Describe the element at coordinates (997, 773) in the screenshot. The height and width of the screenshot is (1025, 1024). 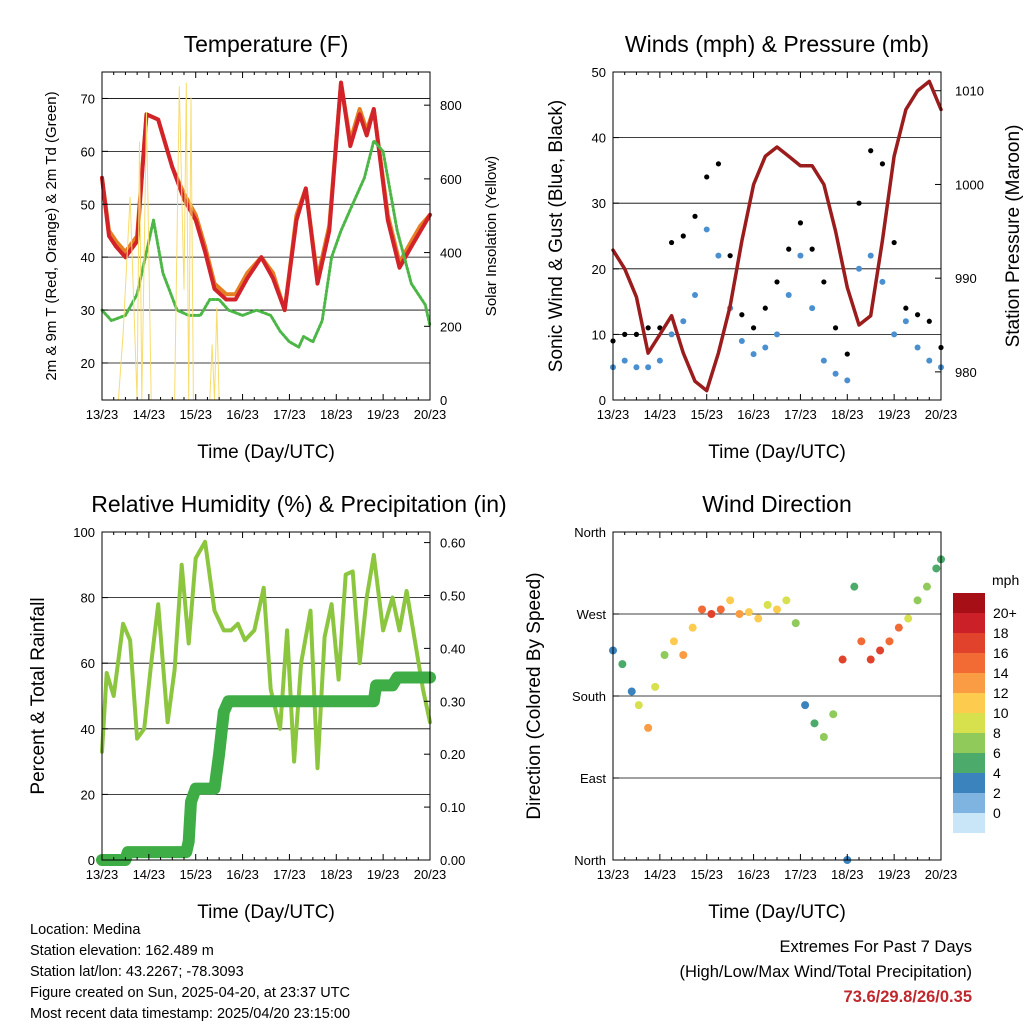
I see `colorbar-label: 4` at that location.